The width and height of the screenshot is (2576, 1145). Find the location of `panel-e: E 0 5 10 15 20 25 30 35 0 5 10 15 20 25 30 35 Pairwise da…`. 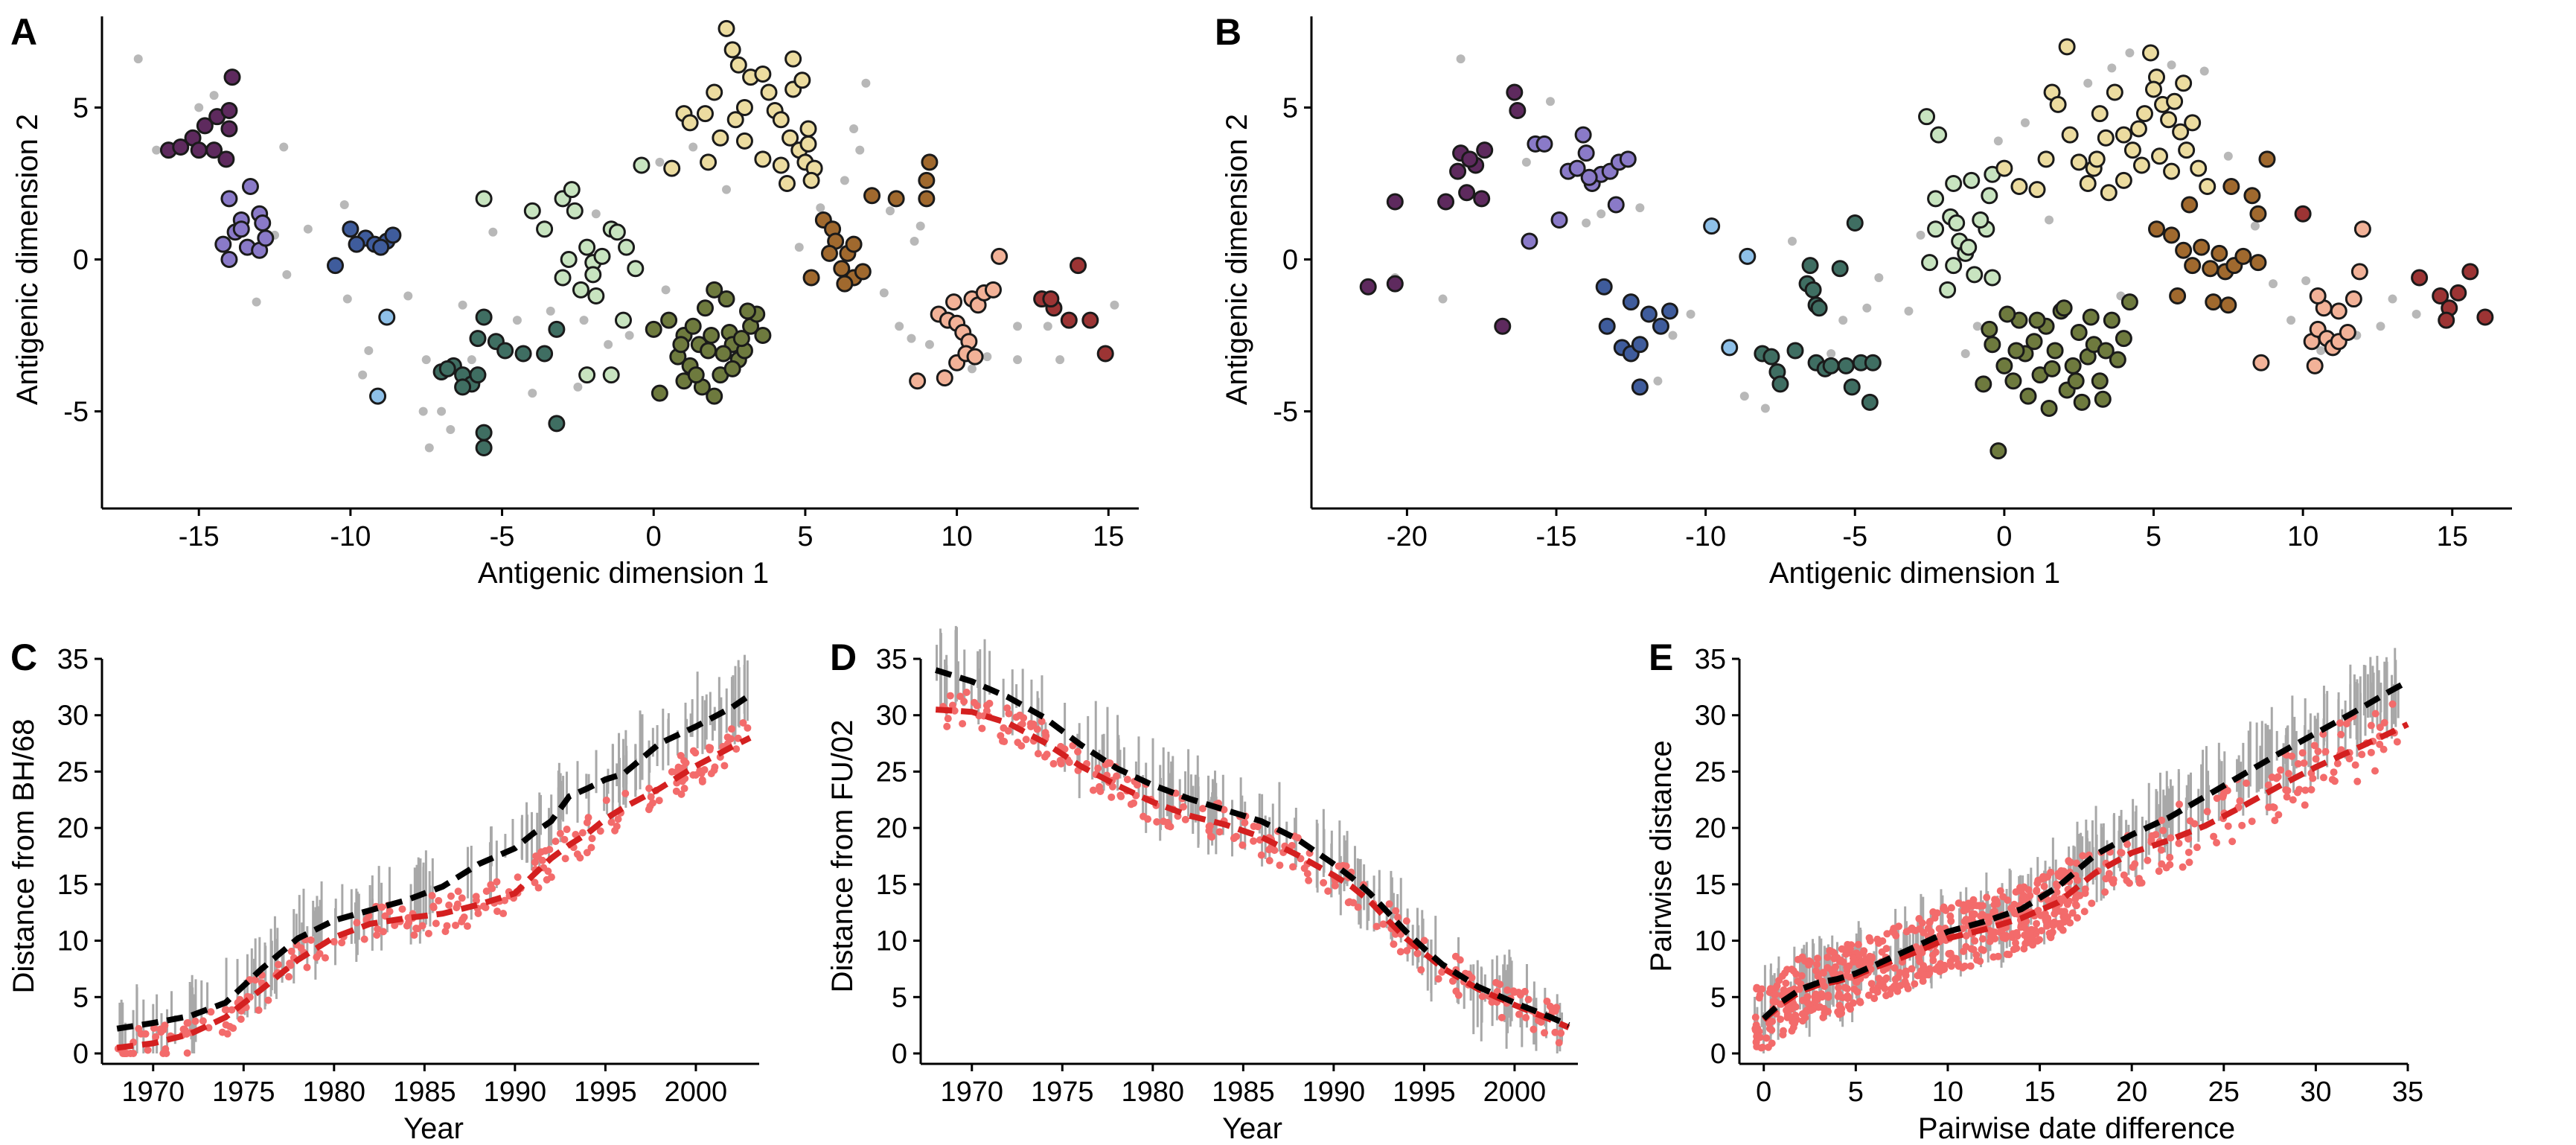

panel-e: E 0 5 10 15 20 25 30 35 0 5 10 15 20 25 30 35 Pairwise da… is located at coordinates (2034, 891).